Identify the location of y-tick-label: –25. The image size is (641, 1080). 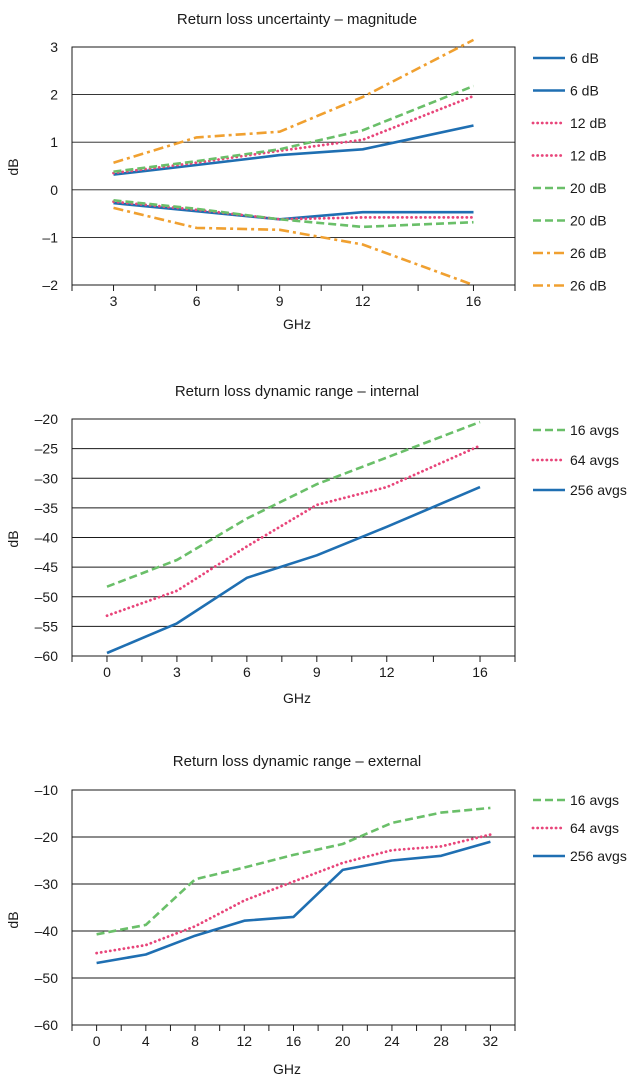
(47, 449).